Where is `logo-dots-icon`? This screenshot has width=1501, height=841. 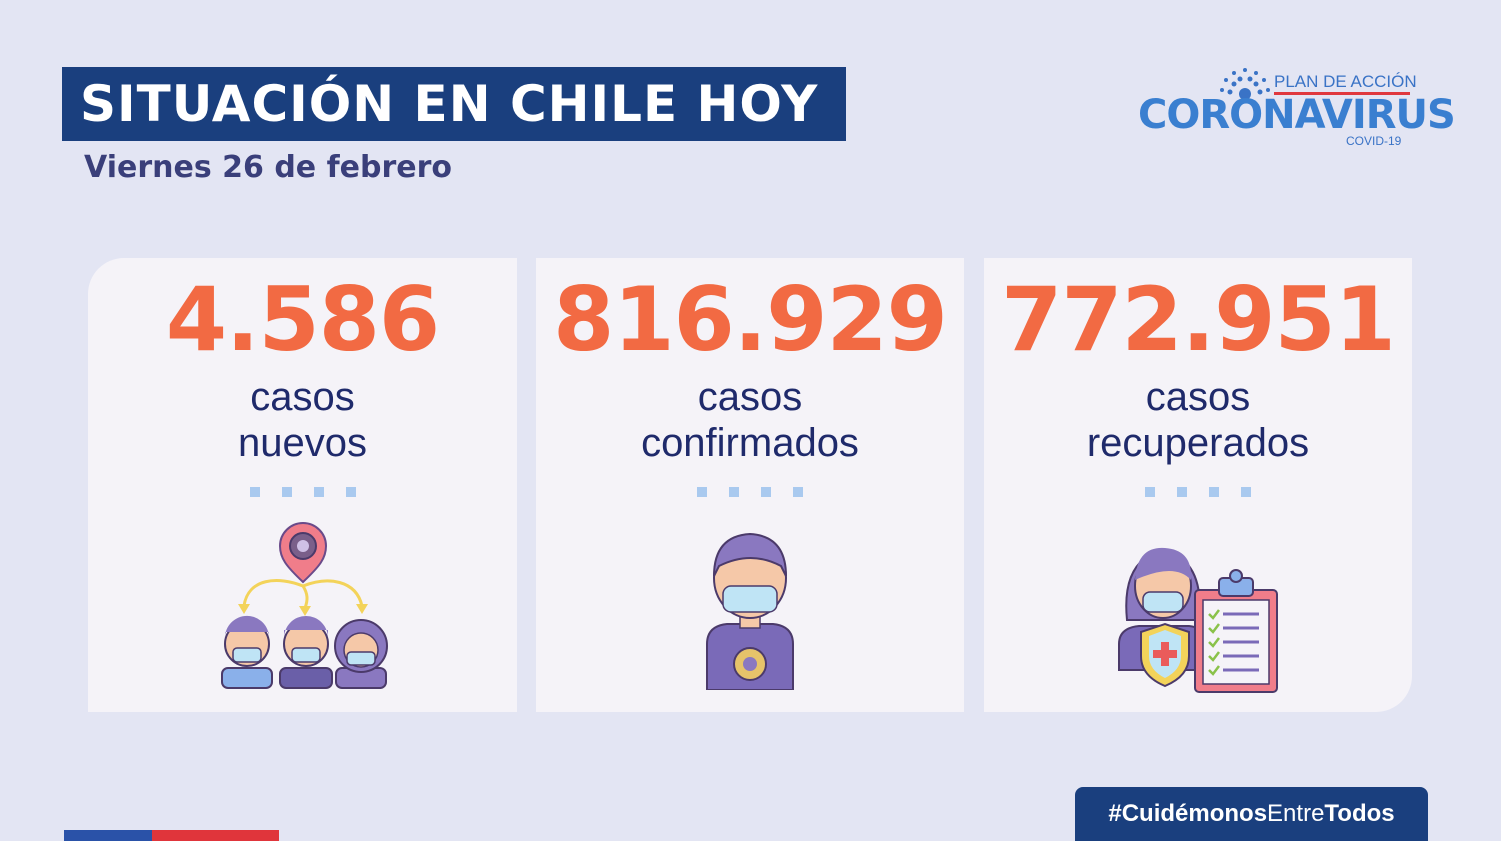
logo-dots-icon is located at coordinates (1245, 84).